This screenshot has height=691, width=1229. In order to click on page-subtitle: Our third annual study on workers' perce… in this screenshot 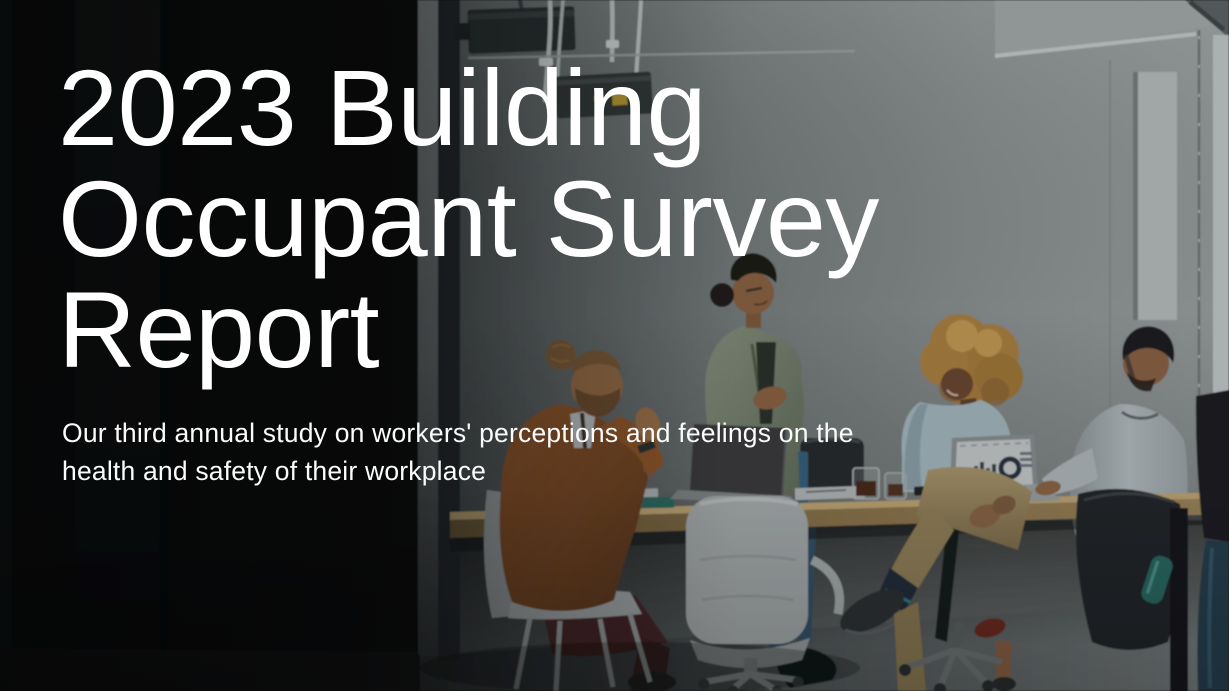, I will do `click(458, 452)`.